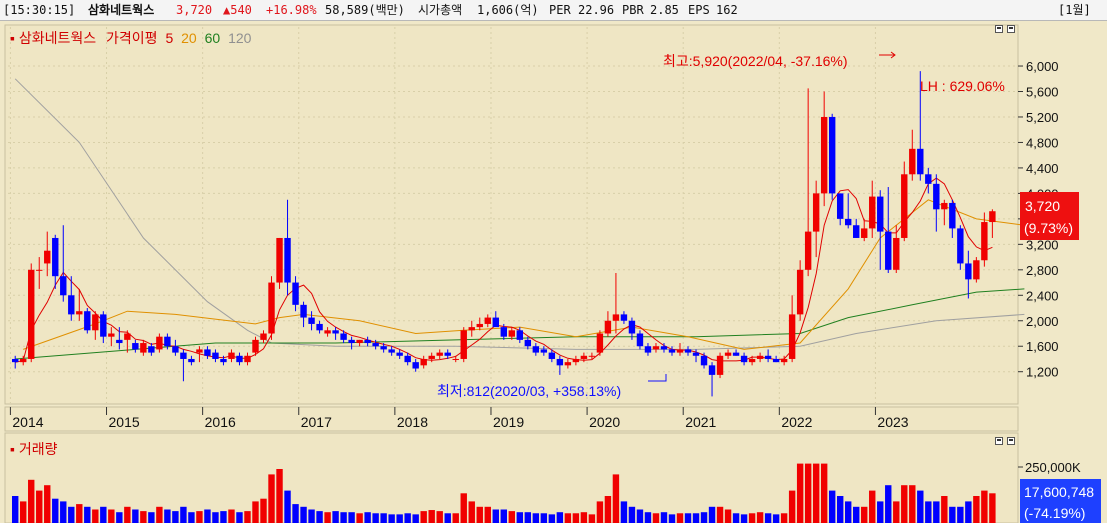 This screenshot has height=523, width=1107. Describe the element at coordinates (1042, 321) in the screenshot. I see `price-tick-label: 2,000` at that location.